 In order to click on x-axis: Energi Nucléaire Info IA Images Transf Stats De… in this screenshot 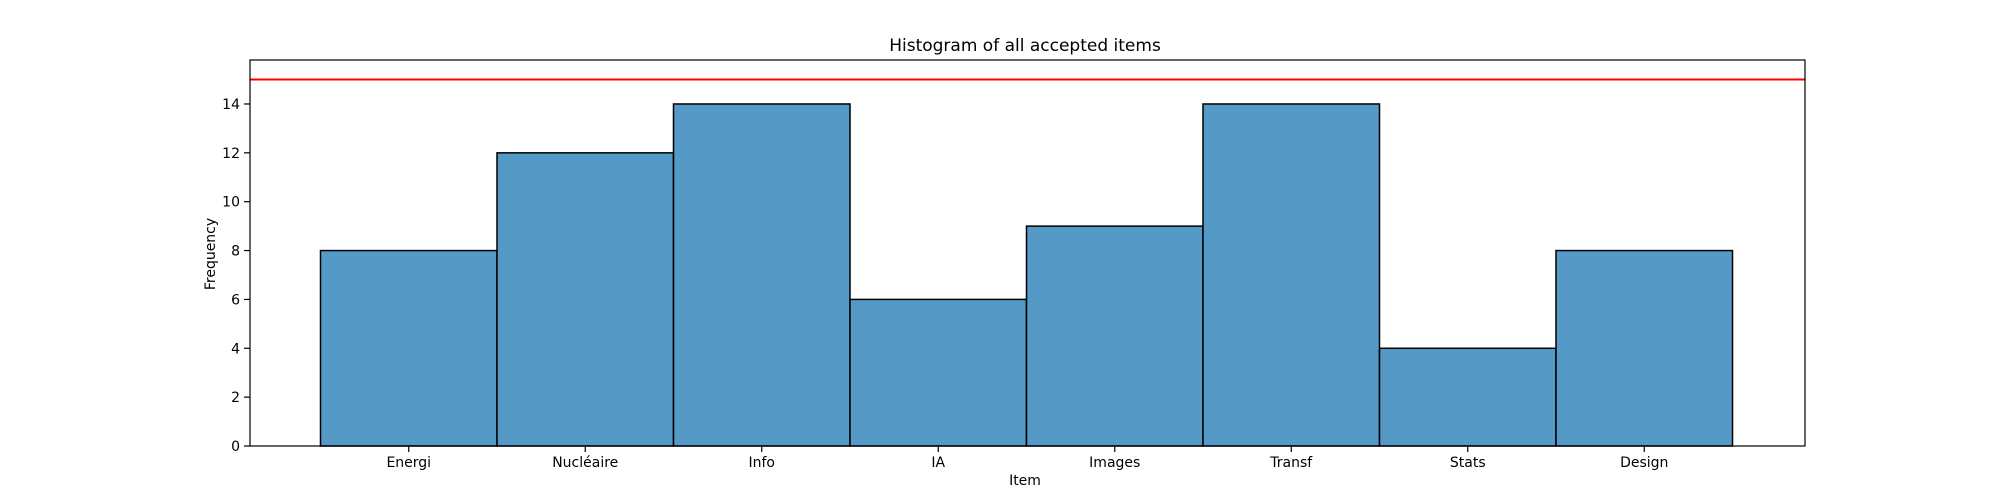, I will do `click(1027, 458)`.